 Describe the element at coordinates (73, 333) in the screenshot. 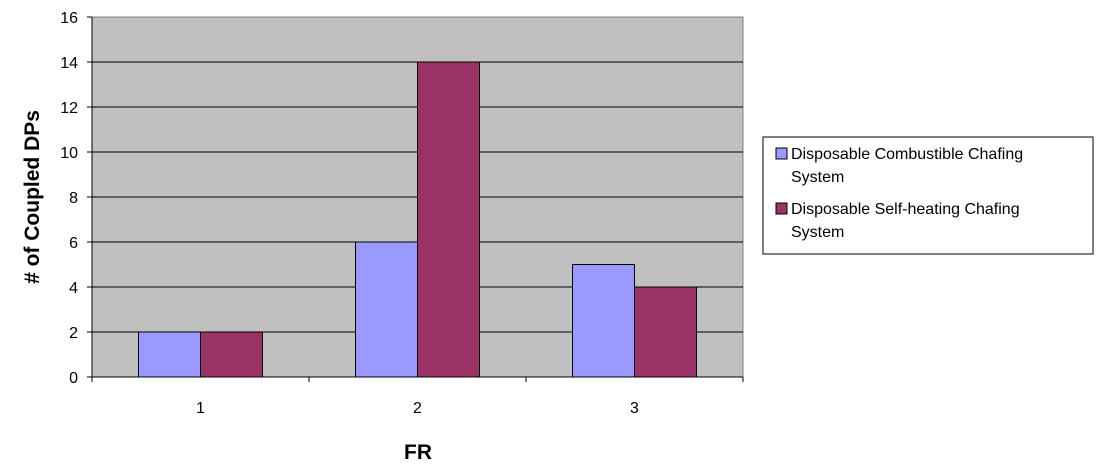

I see `y-tick-label: 2` at that location.